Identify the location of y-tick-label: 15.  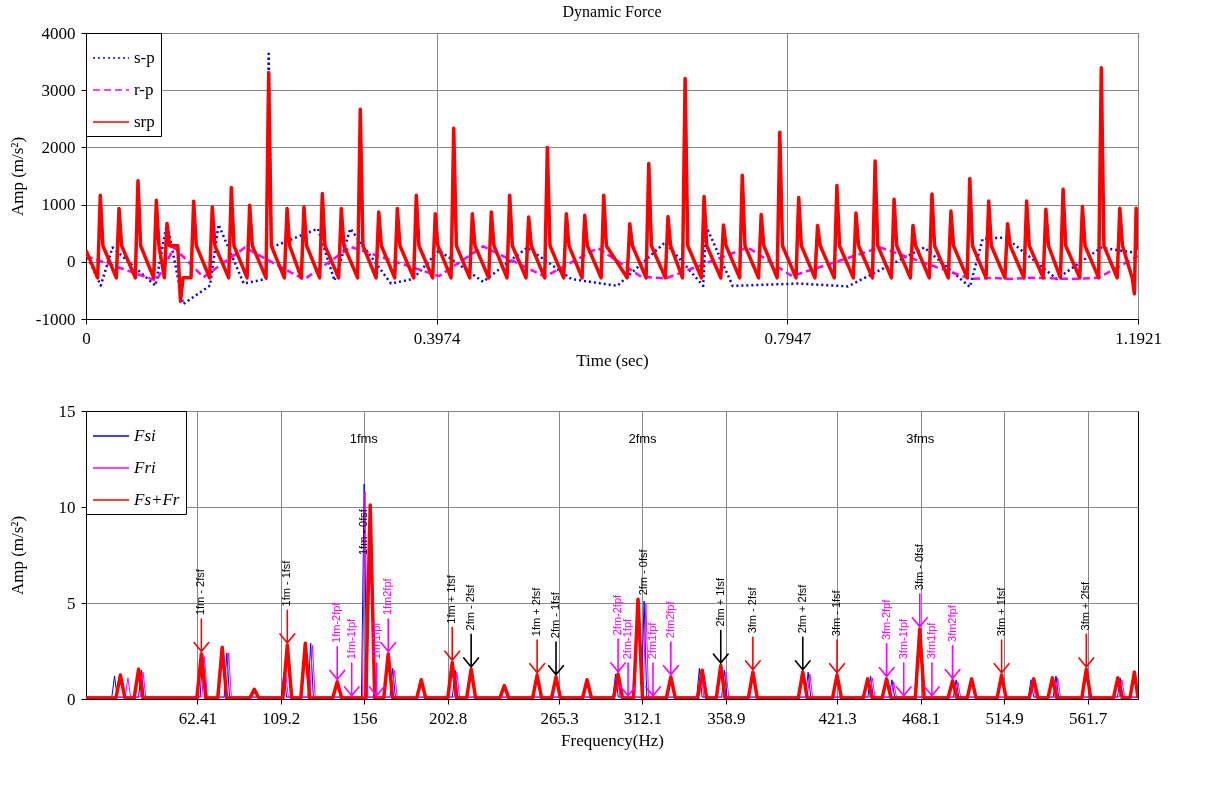
(67, 411).